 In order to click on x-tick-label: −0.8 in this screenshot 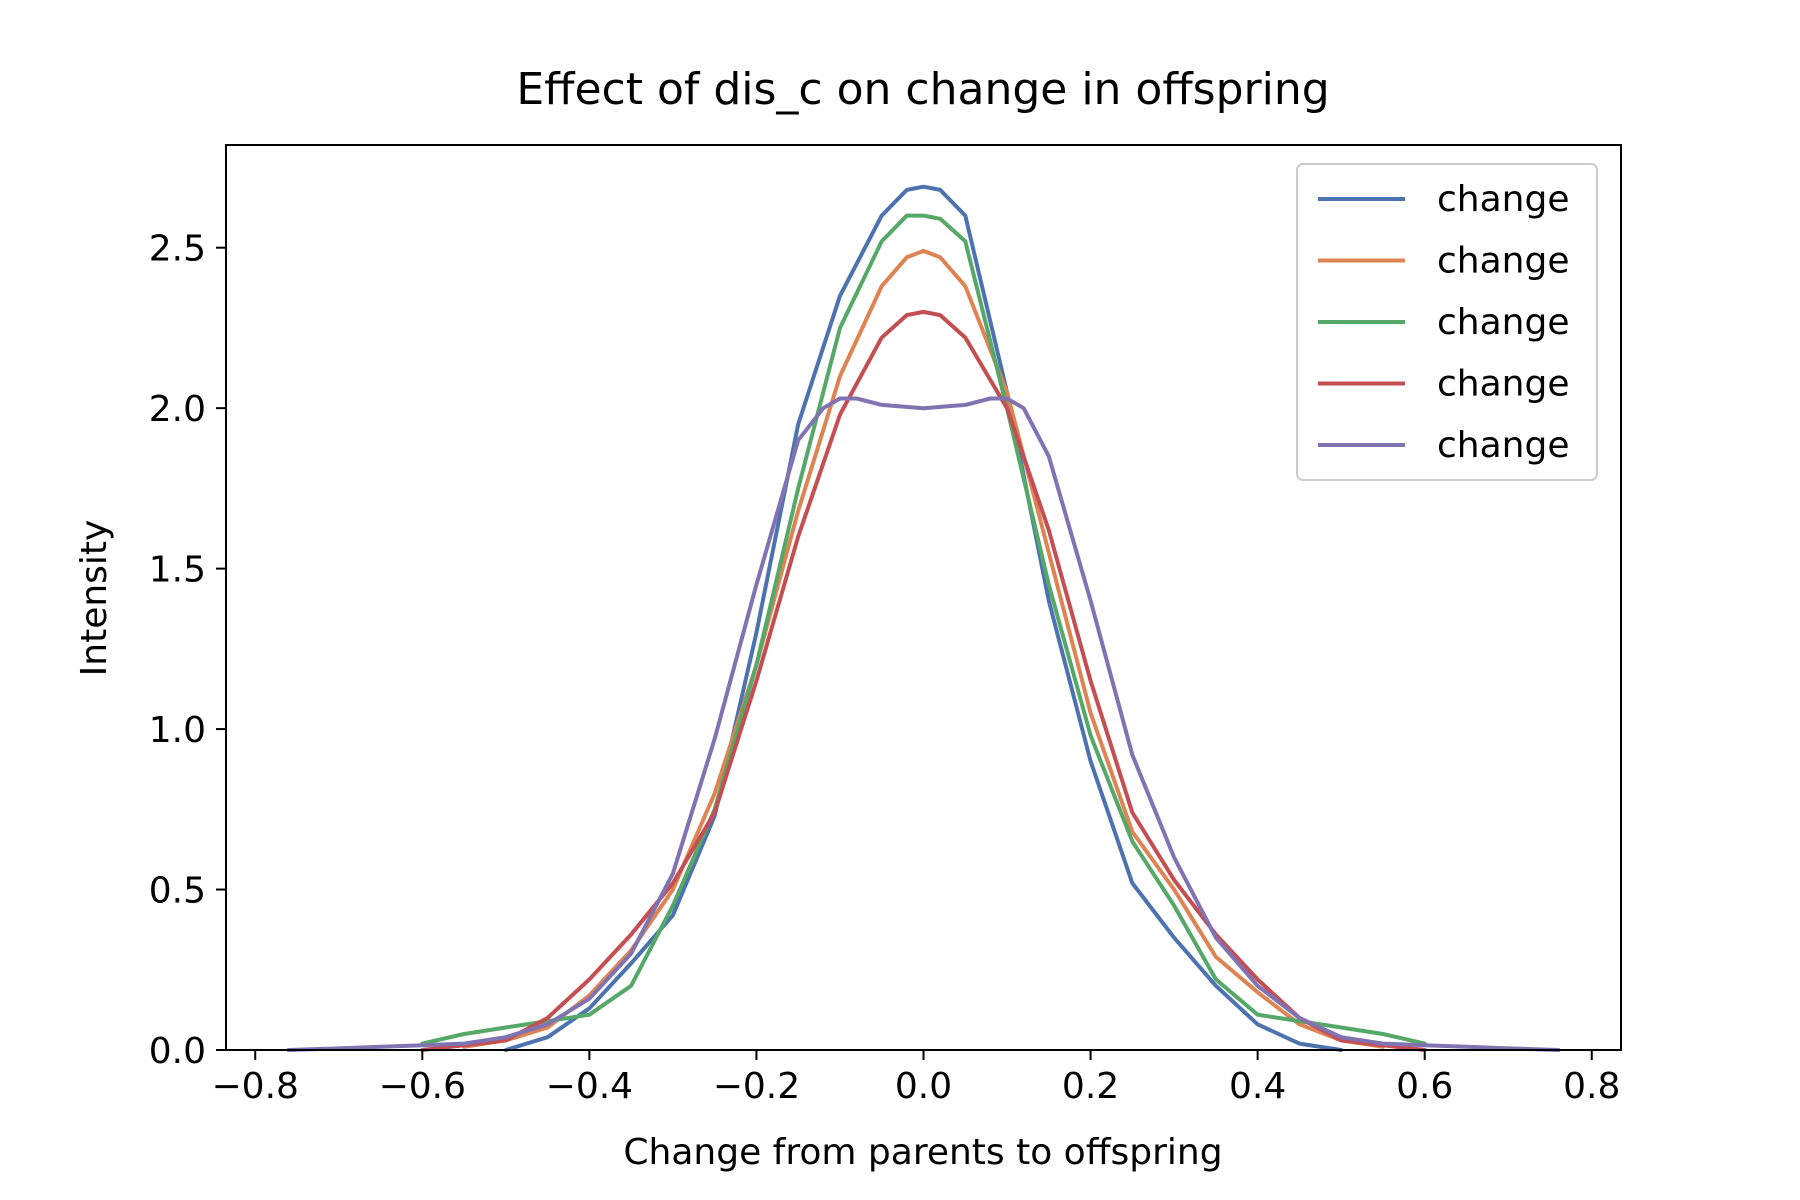, I will do `click(255, 1086)`.